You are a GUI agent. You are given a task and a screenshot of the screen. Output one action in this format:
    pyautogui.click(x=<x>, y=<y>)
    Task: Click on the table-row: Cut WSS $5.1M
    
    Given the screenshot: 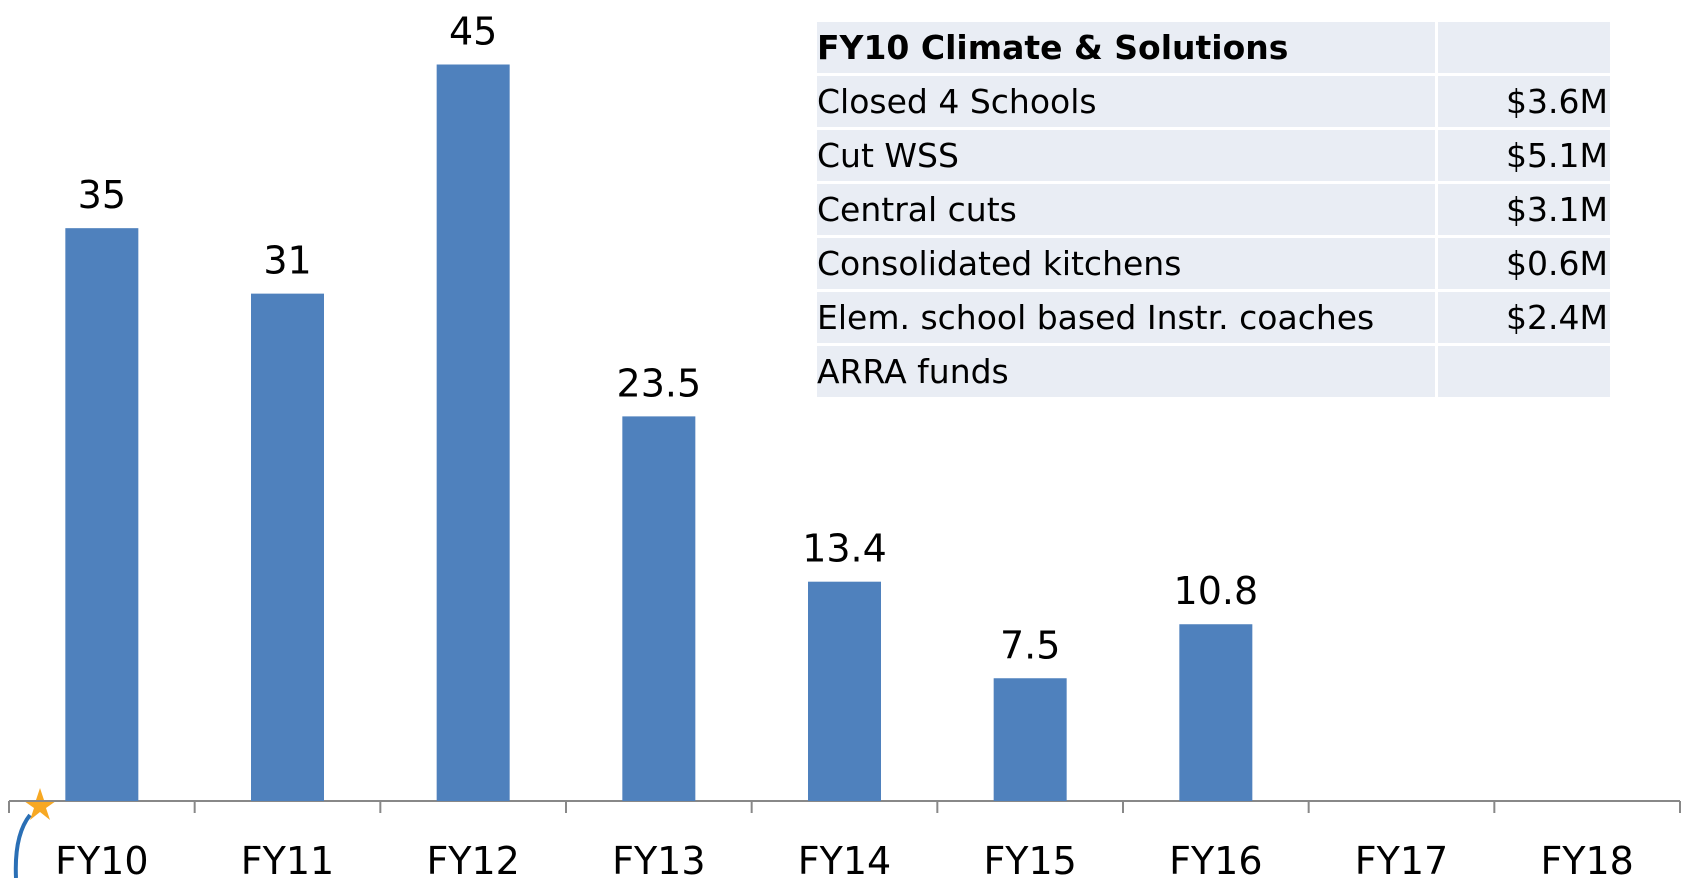 What is the action you would take?
    pyautogui.click(x=1213, y=155)
    